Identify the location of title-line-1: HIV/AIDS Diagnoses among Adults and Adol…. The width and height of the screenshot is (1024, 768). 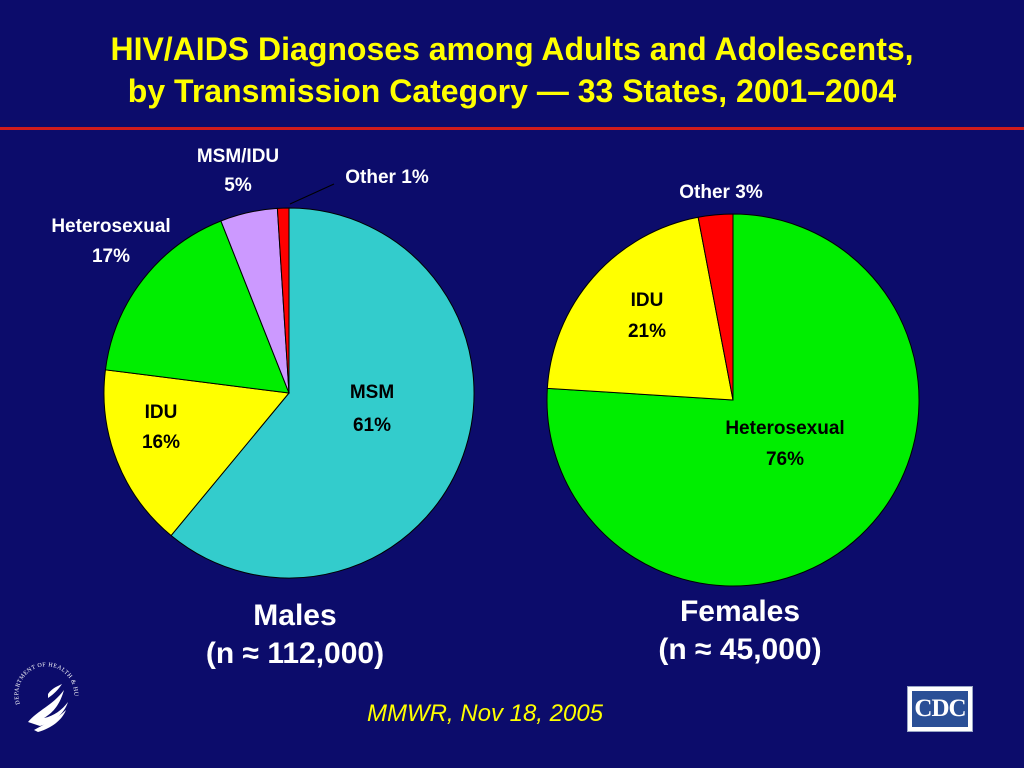
(512, 49).